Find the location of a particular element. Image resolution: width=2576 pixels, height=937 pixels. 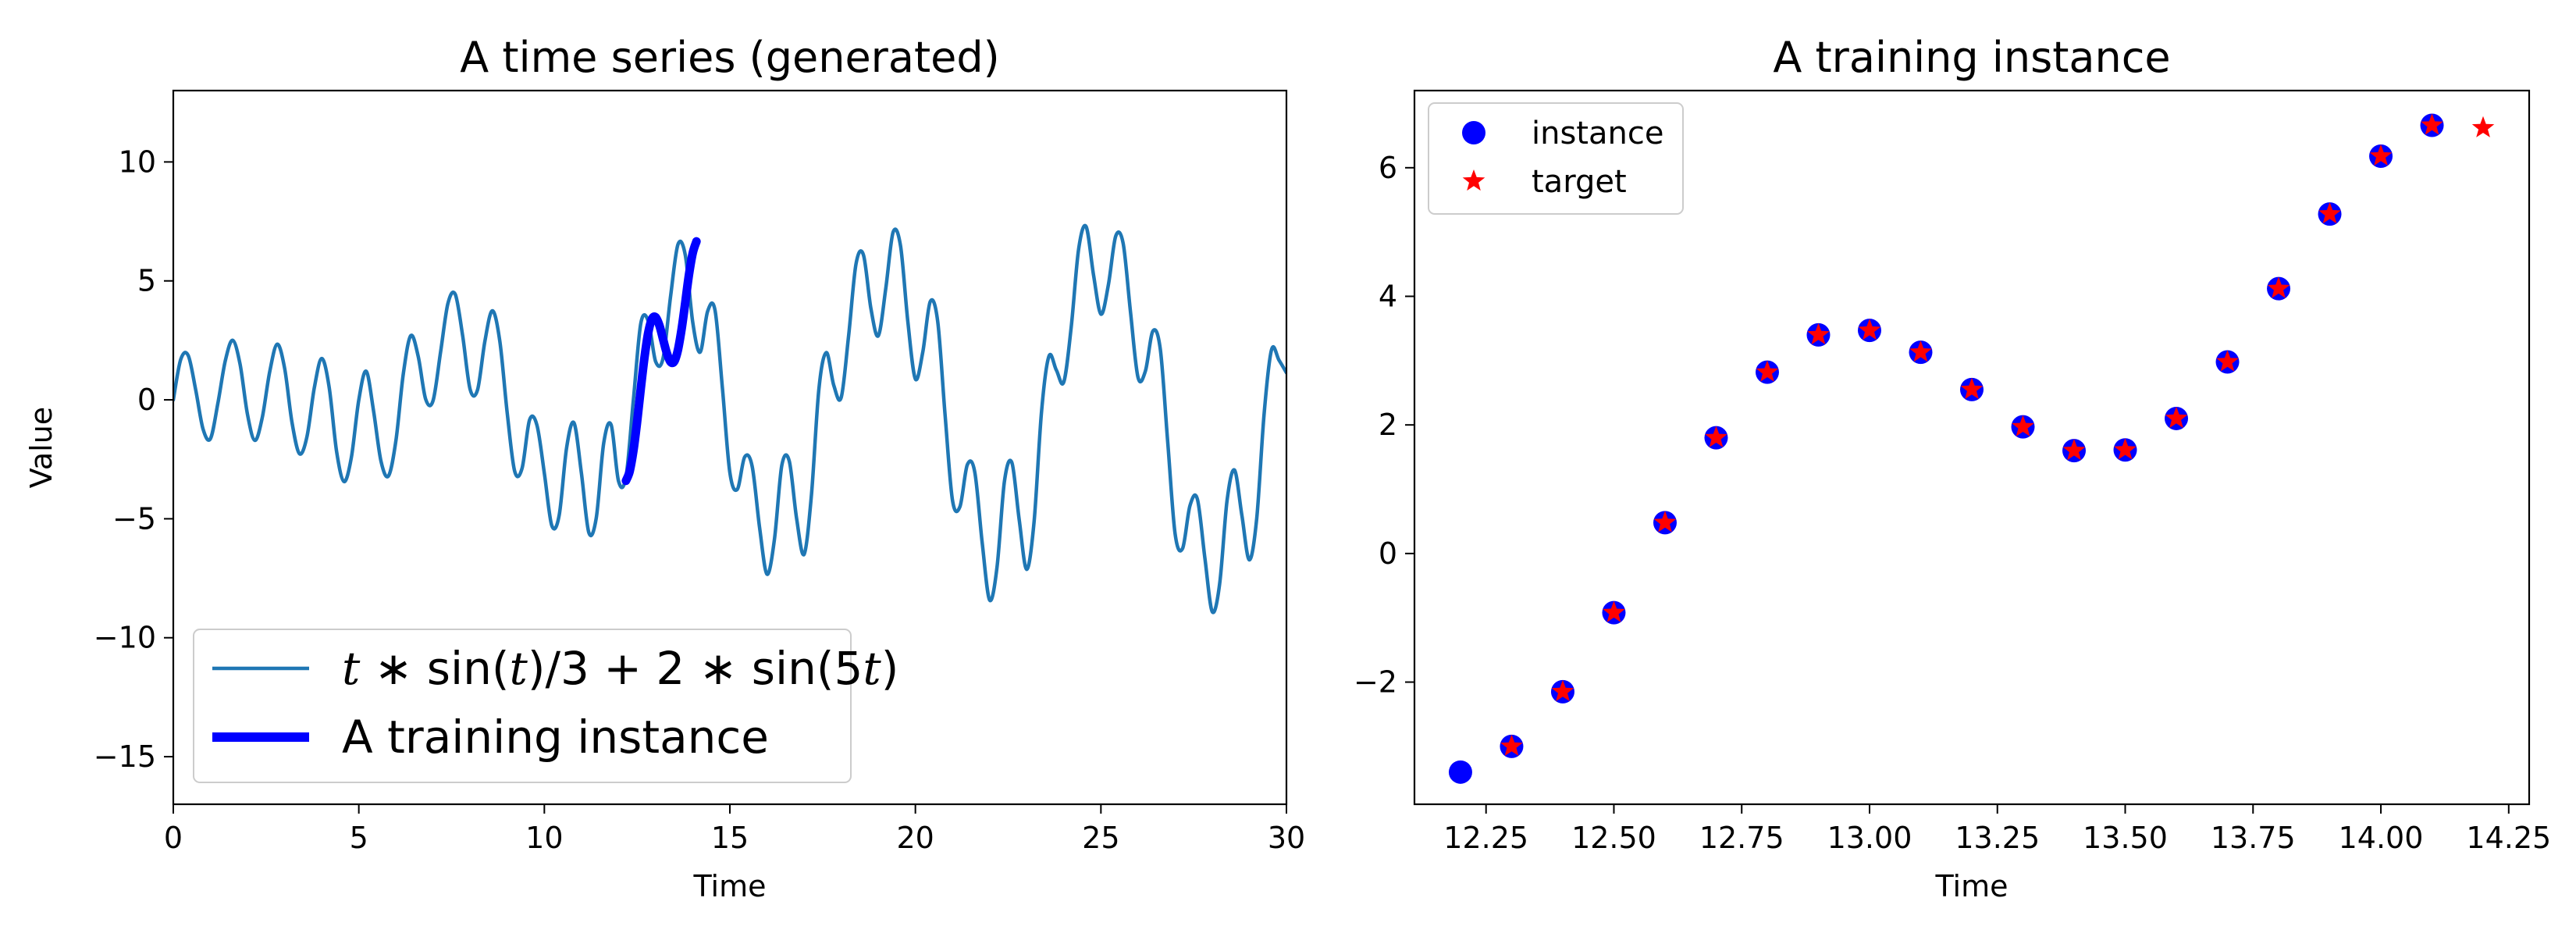

legend-marker-instance is located at coordinates (1473, 132).